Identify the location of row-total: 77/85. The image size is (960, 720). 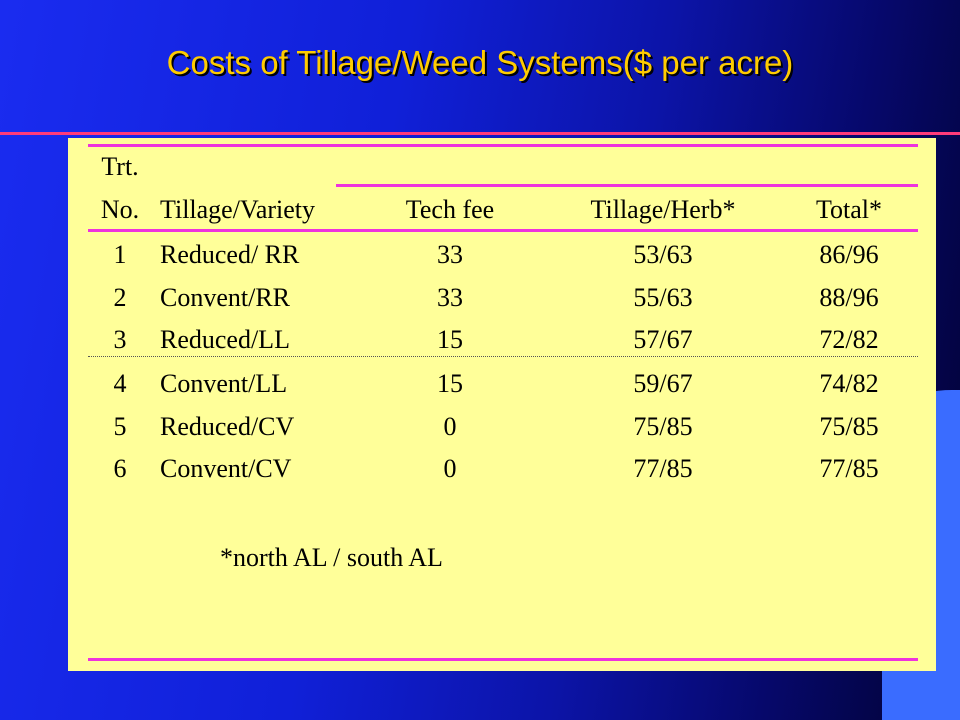
(849, 468).